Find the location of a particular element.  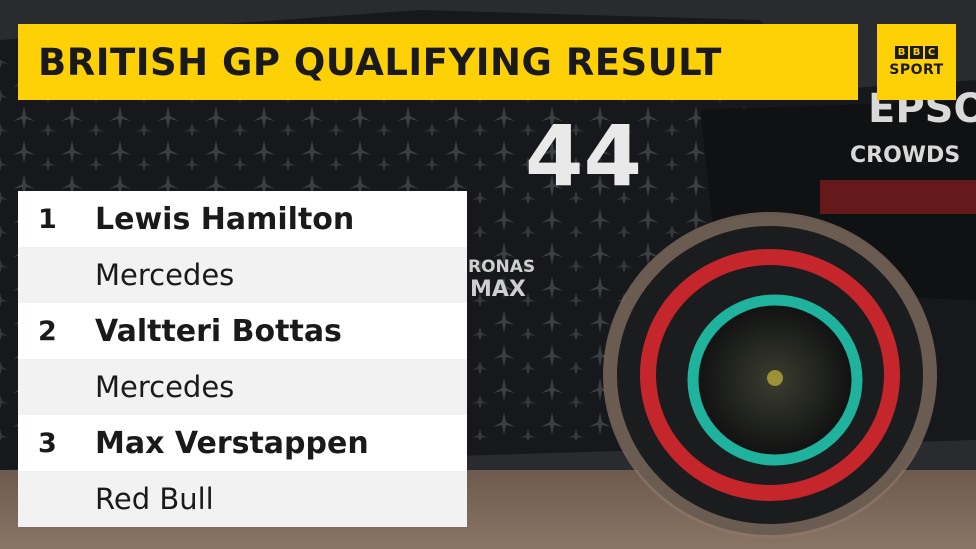

bbc-blocks: B B C is located at coordinates (916, 52).